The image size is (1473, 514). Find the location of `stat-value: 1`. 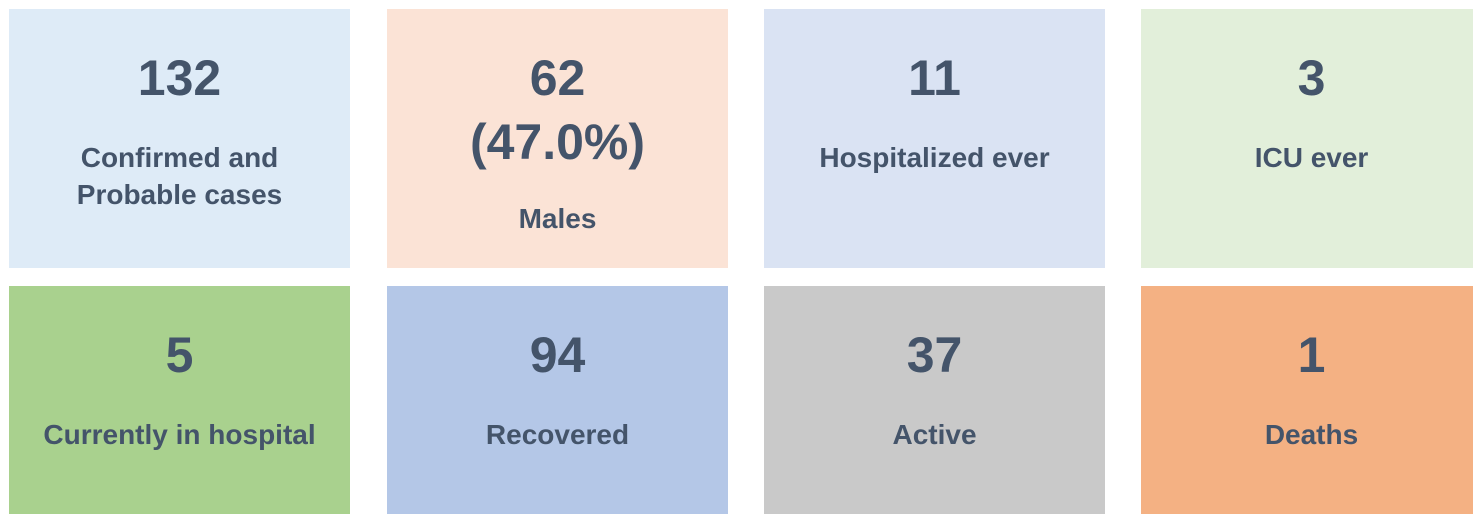

stat-value: 1 is located at coordinates (1311, 355).